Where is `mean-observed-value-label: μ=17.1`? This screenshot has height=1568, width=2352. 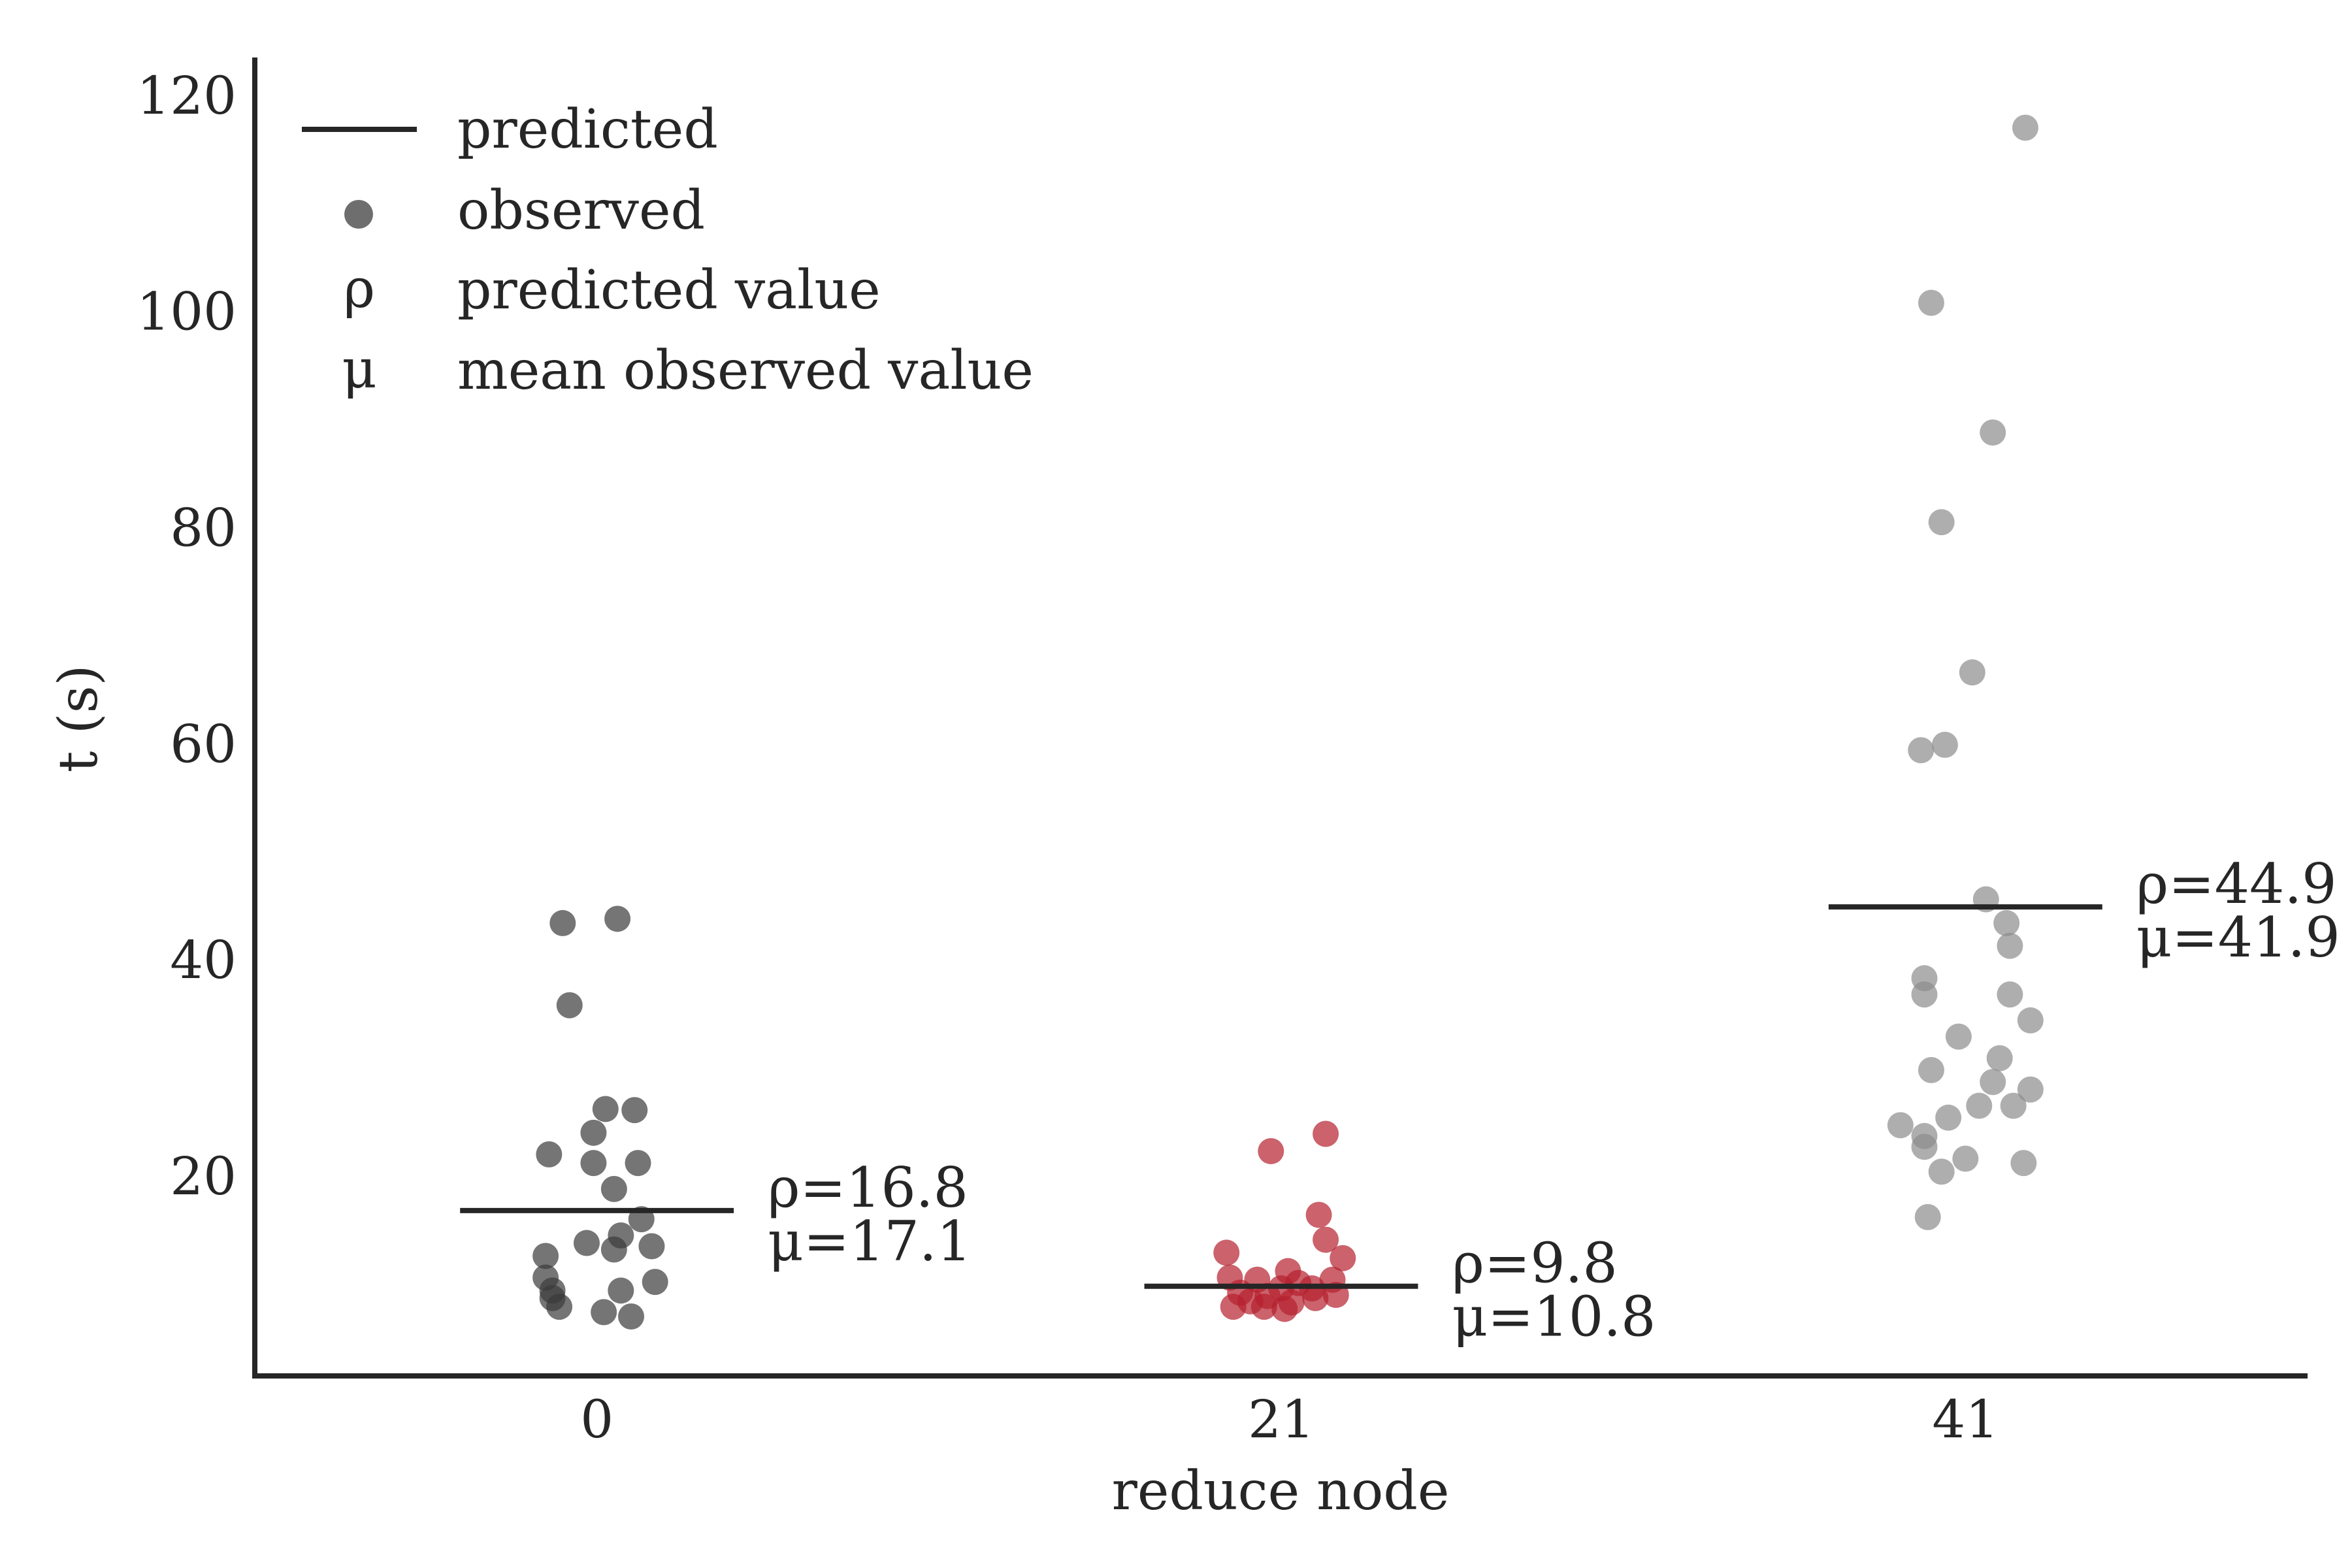
mean-observed-value-label: μ=17.1 is located at coordinates (870, 1241).